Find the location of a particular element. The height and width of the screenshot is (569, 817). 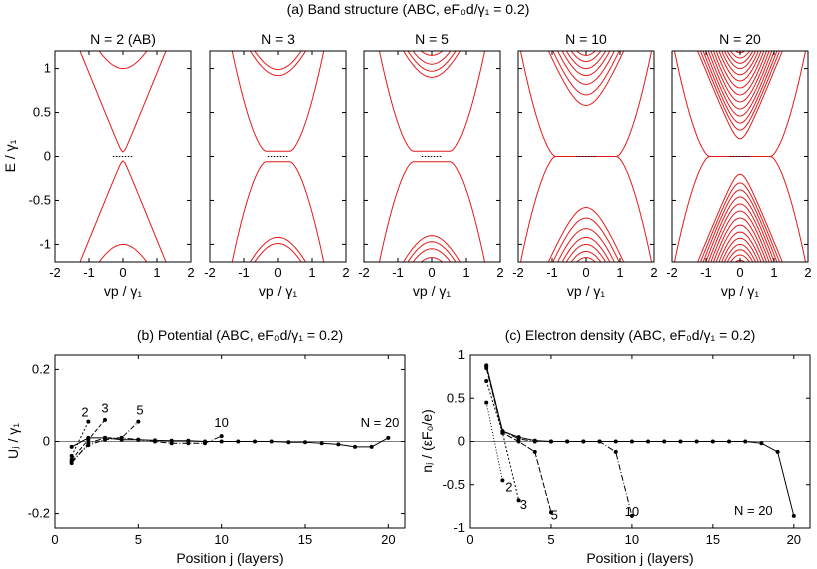

y-tick-label: -0.2 is located at coordinates (39, 513).